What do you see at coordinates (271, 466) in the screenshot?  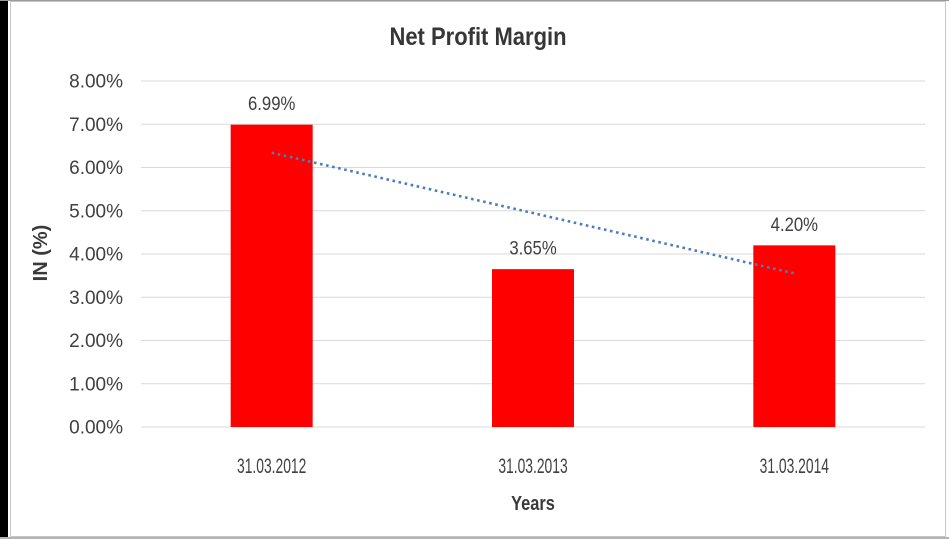 I see `x-category-label: 31.03.2012` at bounding box center [271, 466].